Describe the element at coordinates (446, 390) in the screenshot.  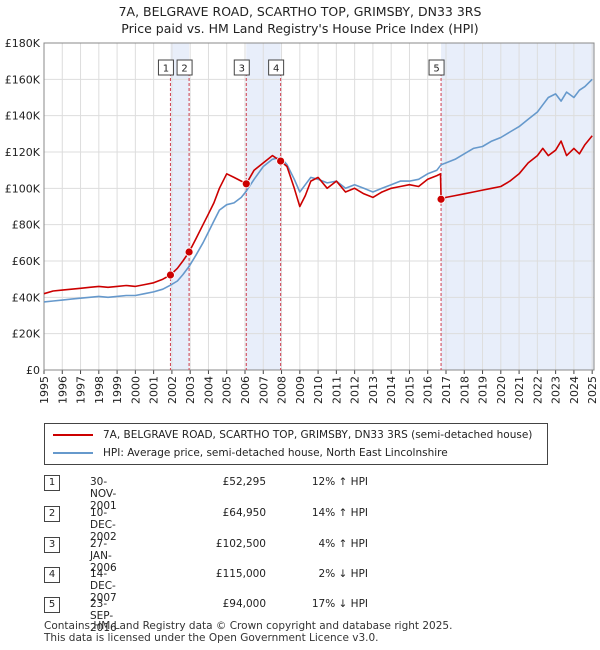
I see `x-tick-label: 2017` at that location.